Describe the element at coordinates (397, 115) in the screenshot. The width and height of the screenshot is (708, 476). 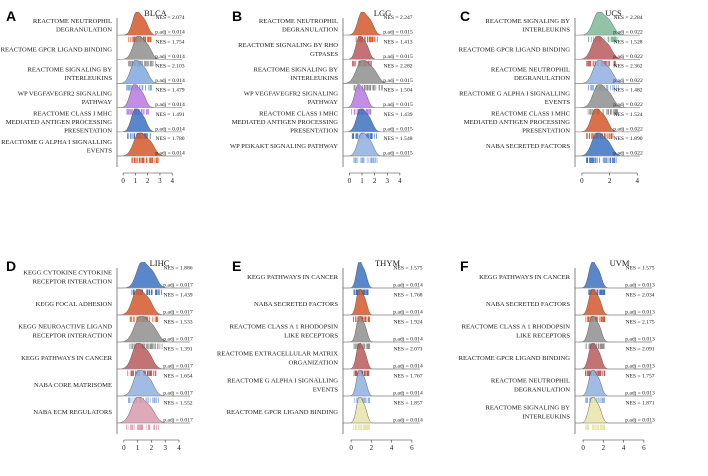
I see `nes-label: NES = 1.439` at that location.